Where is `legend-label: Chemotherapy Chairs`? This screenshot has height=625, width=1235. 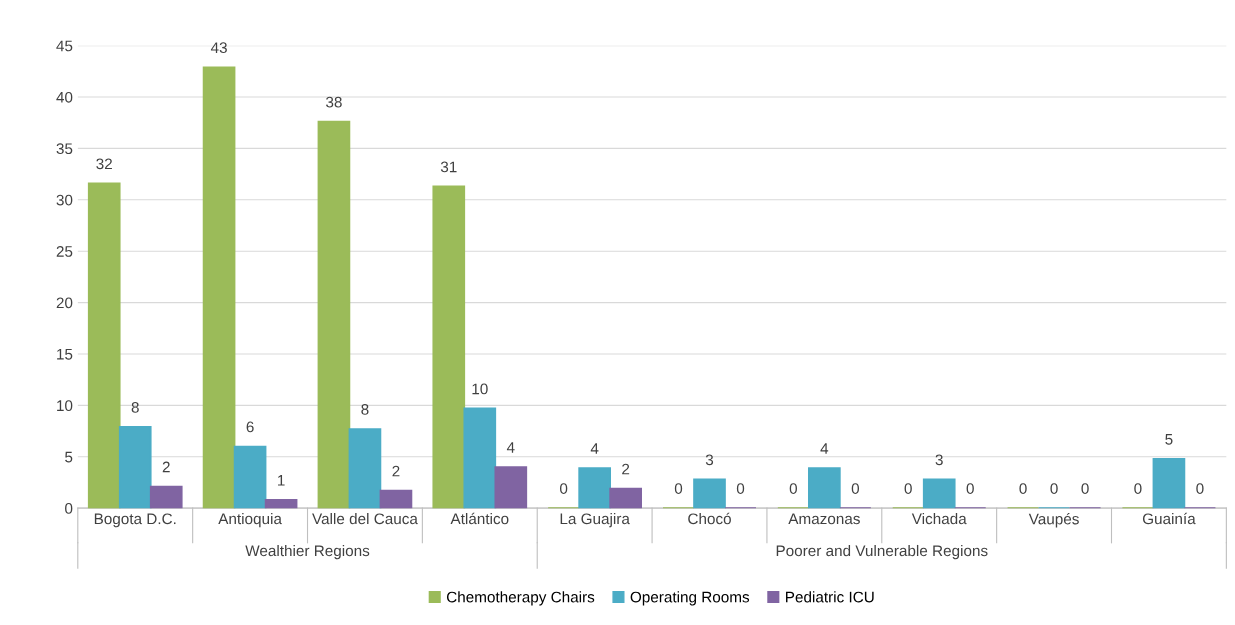
legend-label: Chemotherapy Chairs is located at coordinates (520, 598).